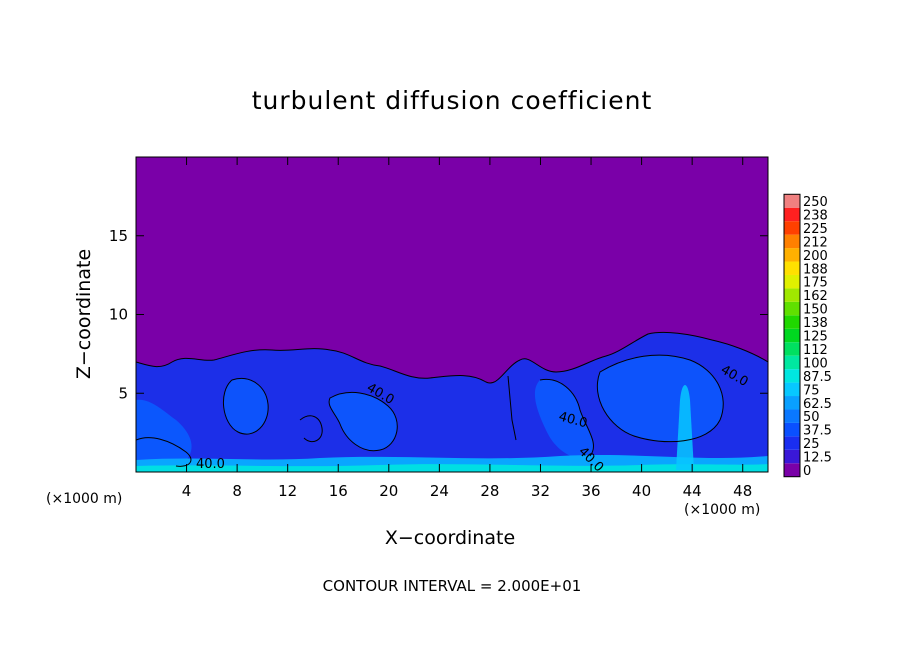  What do you see at coordinates (237, 491) in the screenshot?
I see `x-tick-label: 8` at bounding box center [237, 491].